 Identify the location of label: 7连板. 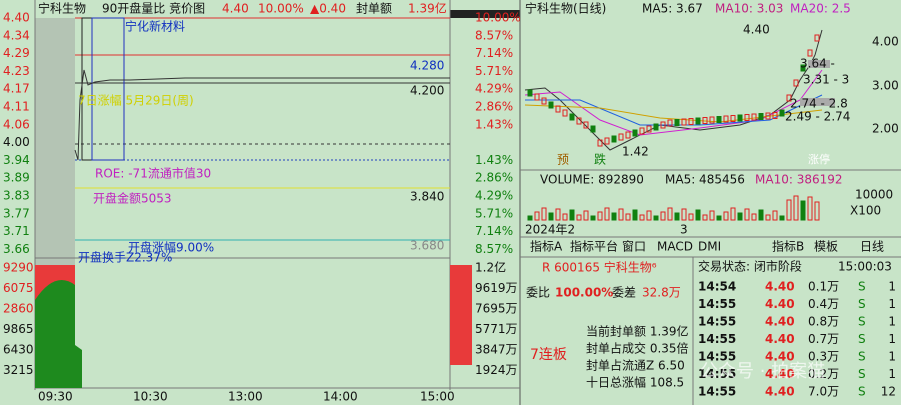
(548, 355).